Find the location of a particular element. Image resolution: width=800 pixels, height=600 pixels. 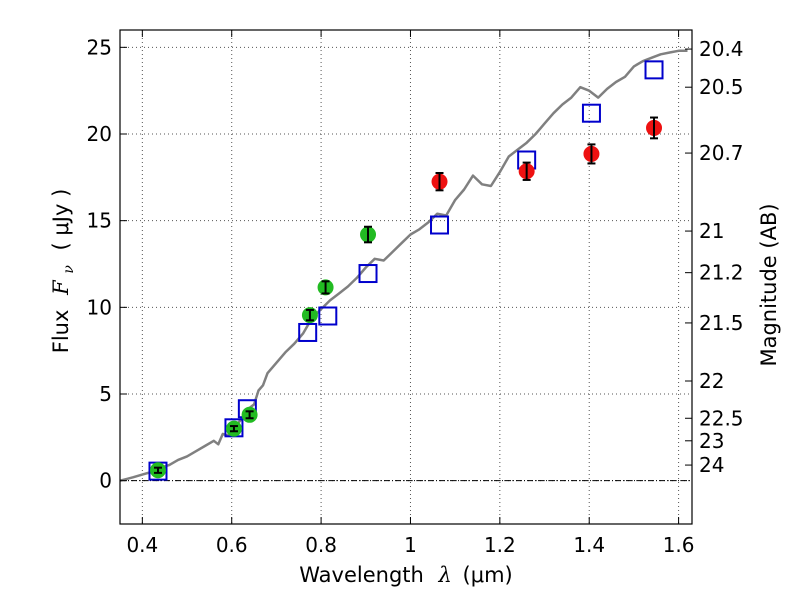

y-tick-label: 20 is located at coordinates (99, 134).